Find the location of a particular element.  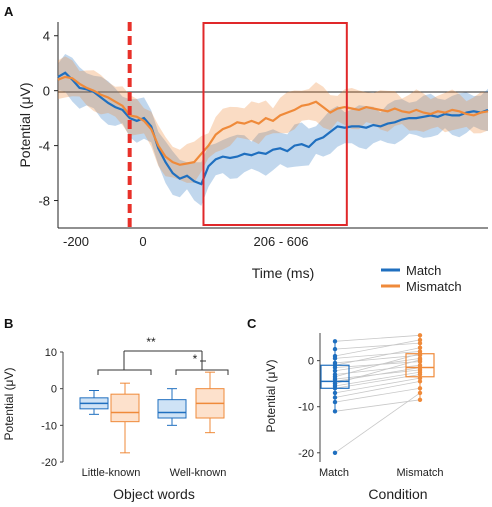

significance-brackets is located at coordinates (163, 362).